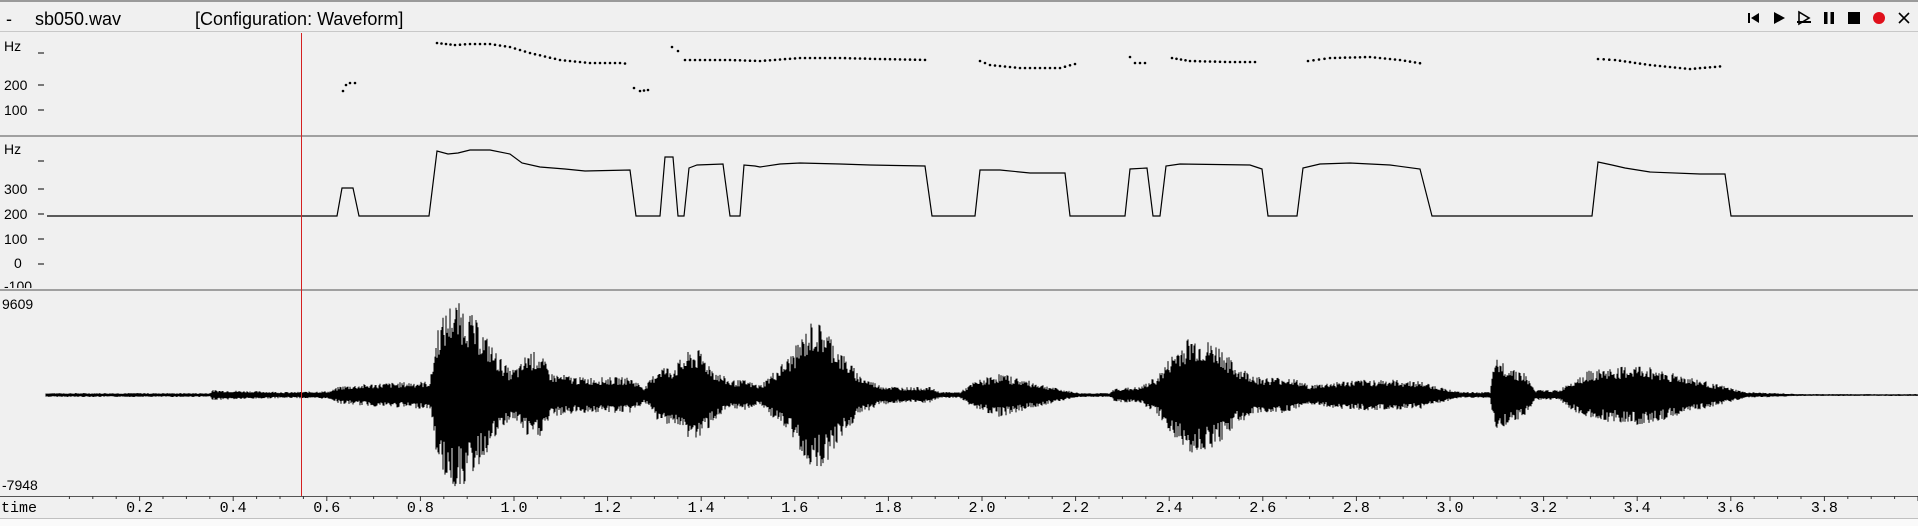  What do you see at coordinates (1904, 18) in the screenshot?
I see `close-icon` at bounding box center [1904, 18].